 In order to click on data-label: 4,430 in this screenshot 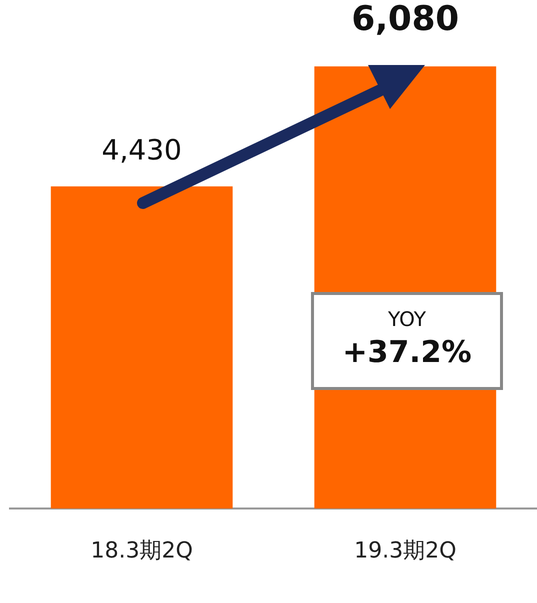, I will do `click(142, 150)`.